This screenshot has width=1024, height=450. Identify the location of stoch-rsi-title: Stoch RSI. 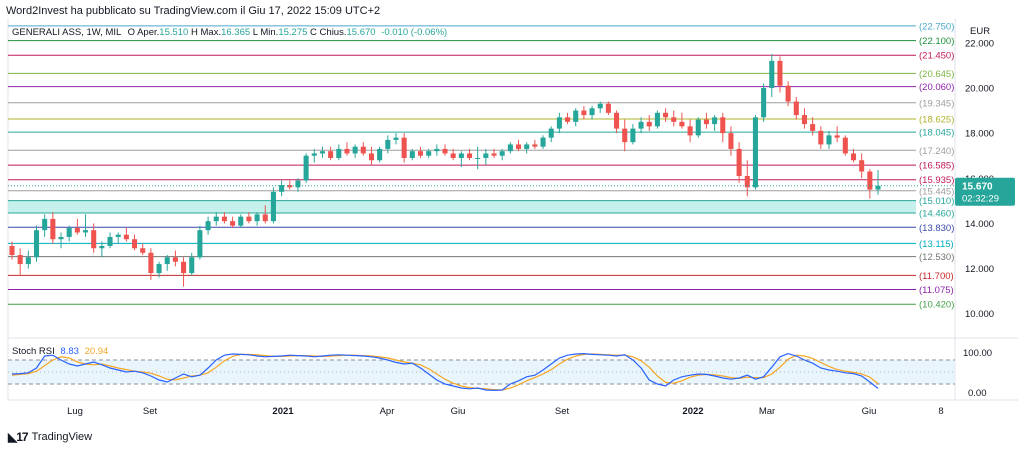
(33, 351).